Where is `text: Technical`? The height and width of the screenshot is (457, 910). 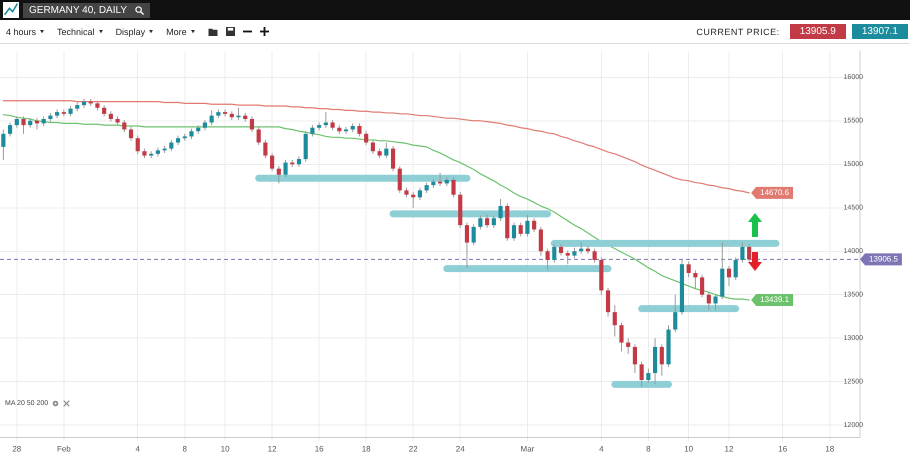 text: Technical is located at coordinates (76, 31).